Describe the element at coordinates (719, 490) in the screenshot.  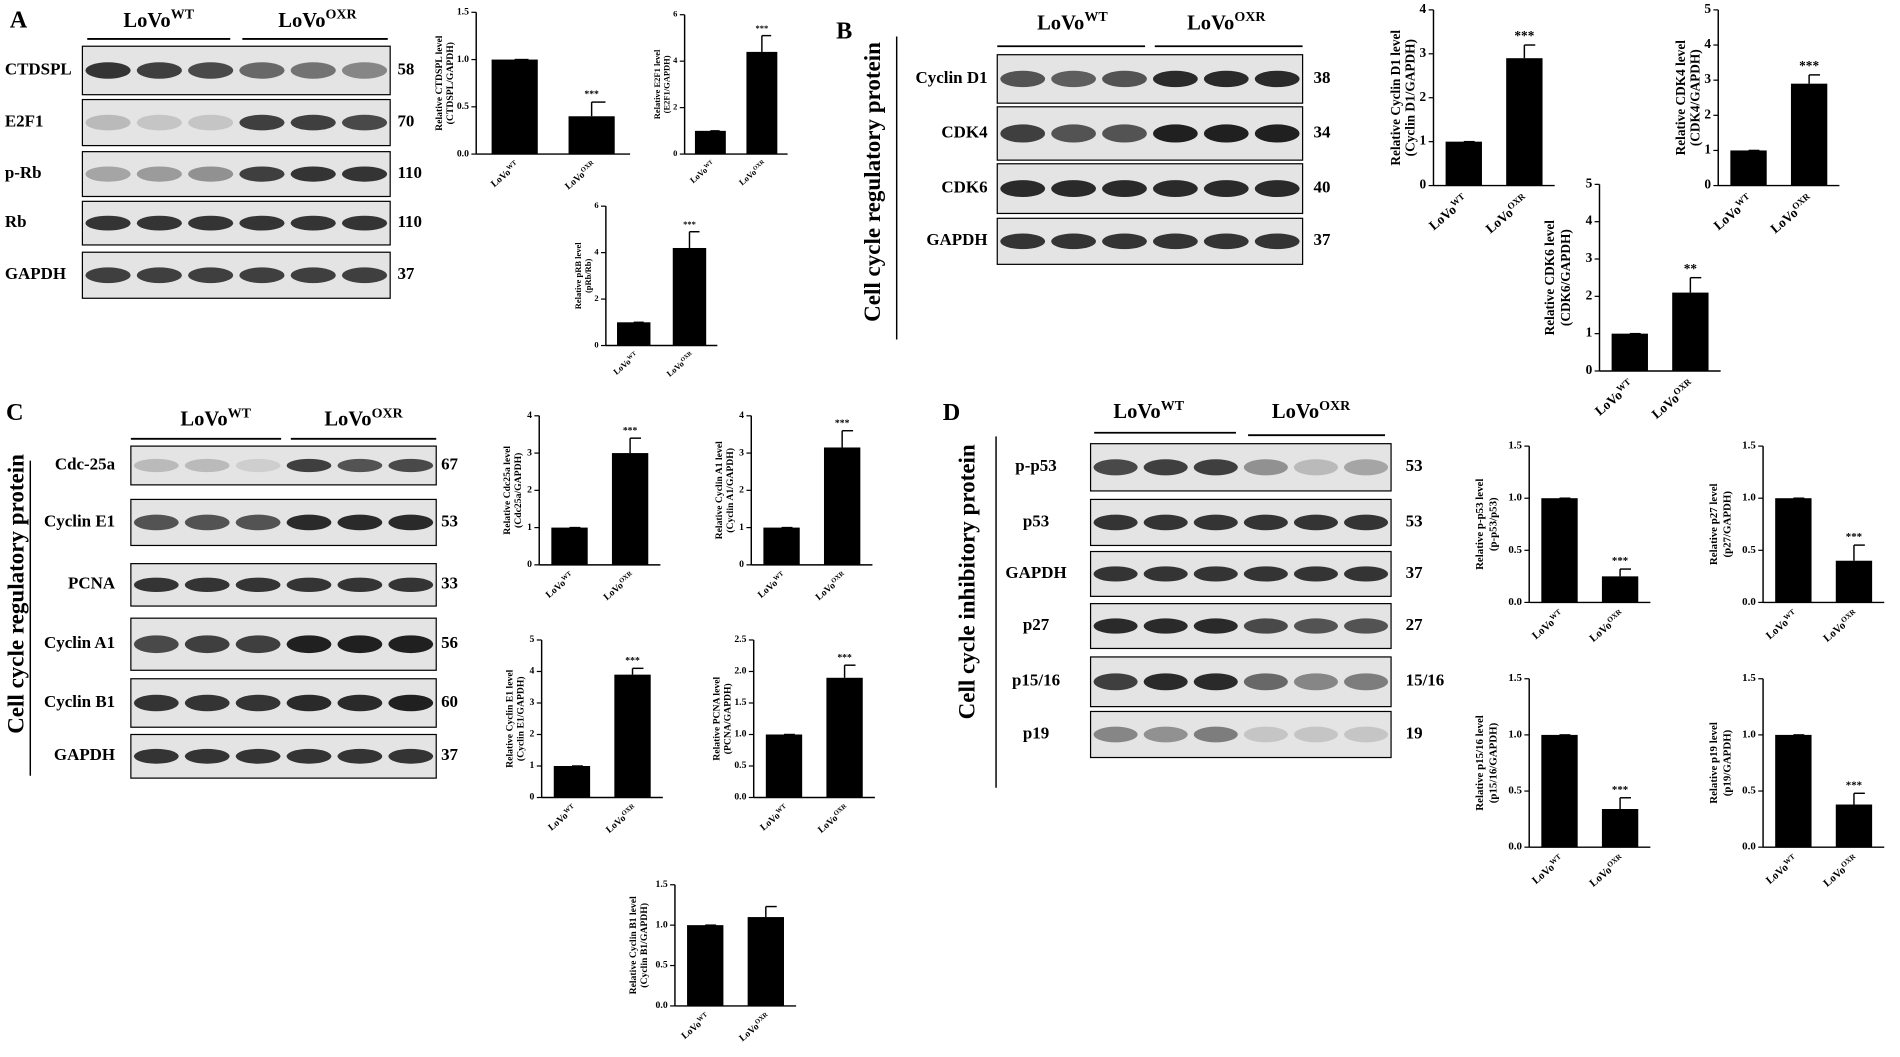
I see `y-axis-label: Relative Cyclin A1 level` at that location.